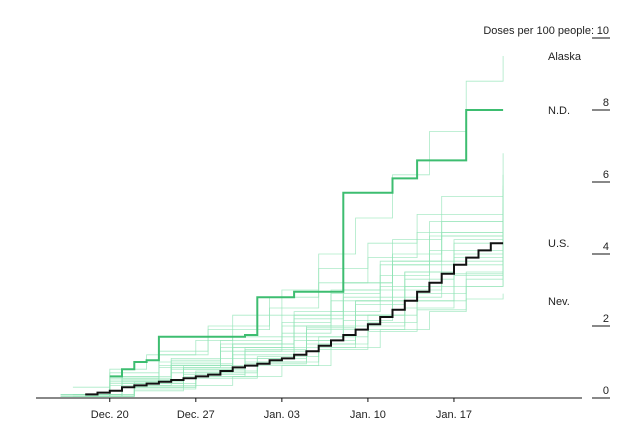 This screenshot has height=433, width=640. I want to click on x-tick-label-2: Jan. 03, so click(282, 415).